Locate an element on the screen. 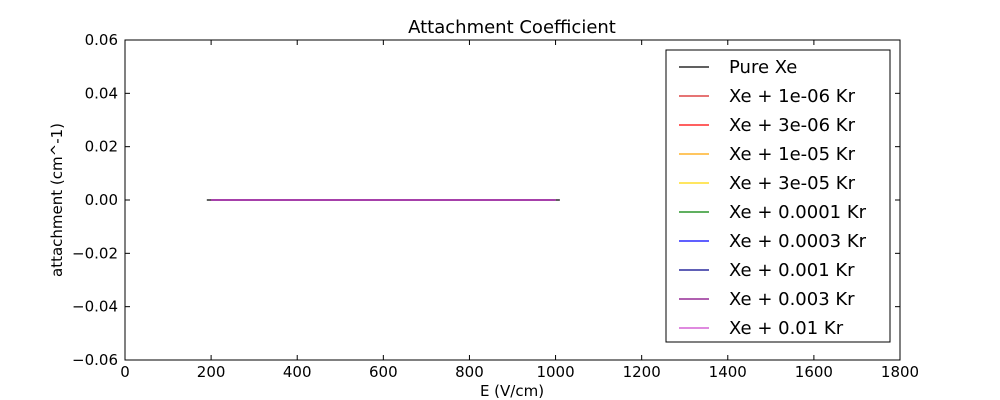 The width and height of the screenshot is (1000, 400). legend-label: Xe + 0.0001 Kr is located at coordinates (798, 212).